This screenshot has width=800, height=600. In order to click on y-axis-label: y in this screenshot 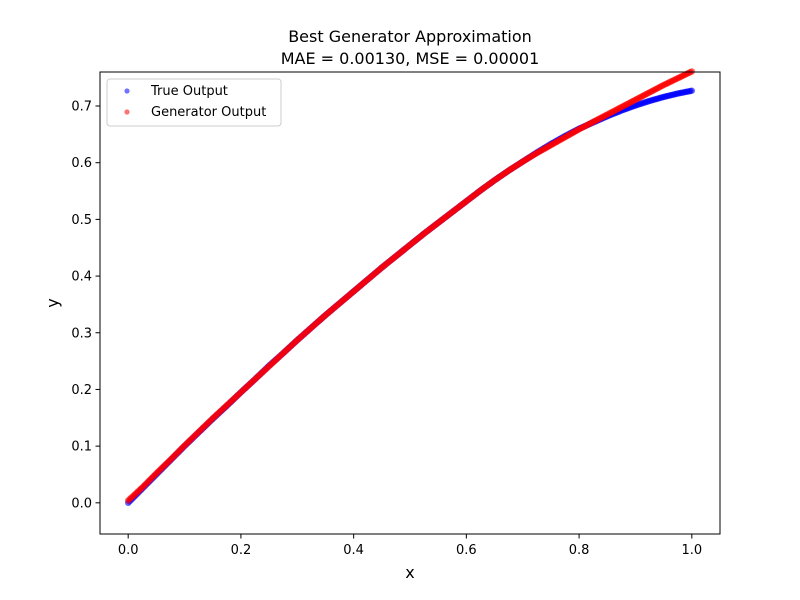, I will do `click(52, 302)`.